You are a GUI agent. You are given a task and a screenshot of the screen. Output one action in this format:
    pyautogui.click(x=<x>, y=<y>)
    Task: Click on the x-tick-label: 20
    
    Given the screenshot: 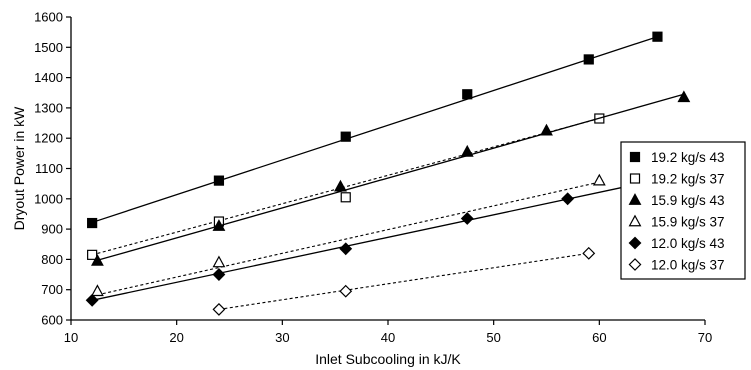 What is the action you would take?
    pyautogui.click(x=176, y=337)
    